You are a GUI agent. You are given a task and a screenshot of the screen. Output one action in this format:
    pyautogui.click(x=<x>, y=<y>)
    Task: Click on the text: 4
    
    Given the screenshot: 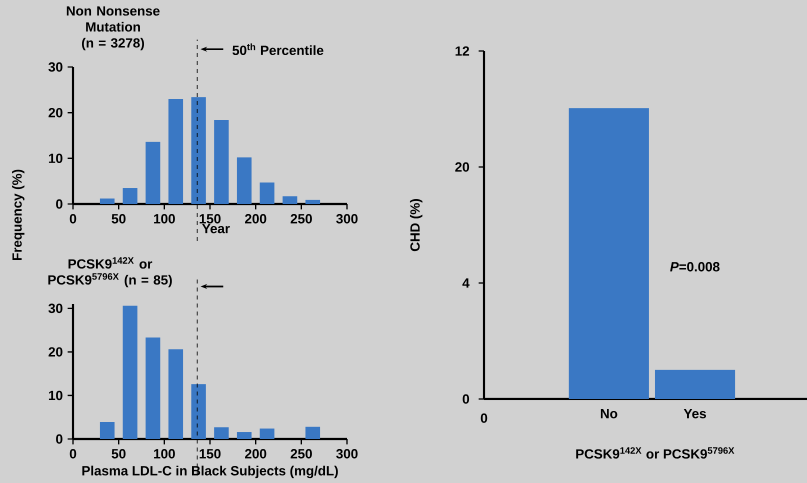 What is the action you would take?
    pyautogui.click(x=466, y=283)
    